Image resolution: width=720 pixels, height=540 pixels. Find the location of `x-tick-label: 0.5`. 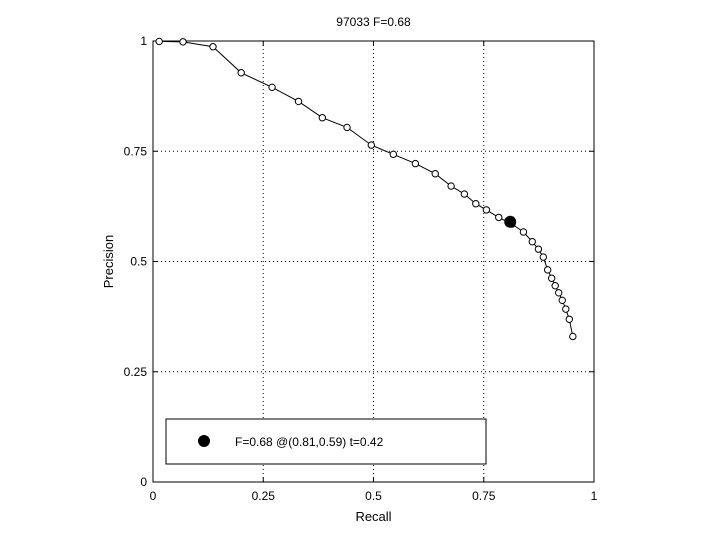

x-tick-label: 0.5 is located at coordinates (373, 496).